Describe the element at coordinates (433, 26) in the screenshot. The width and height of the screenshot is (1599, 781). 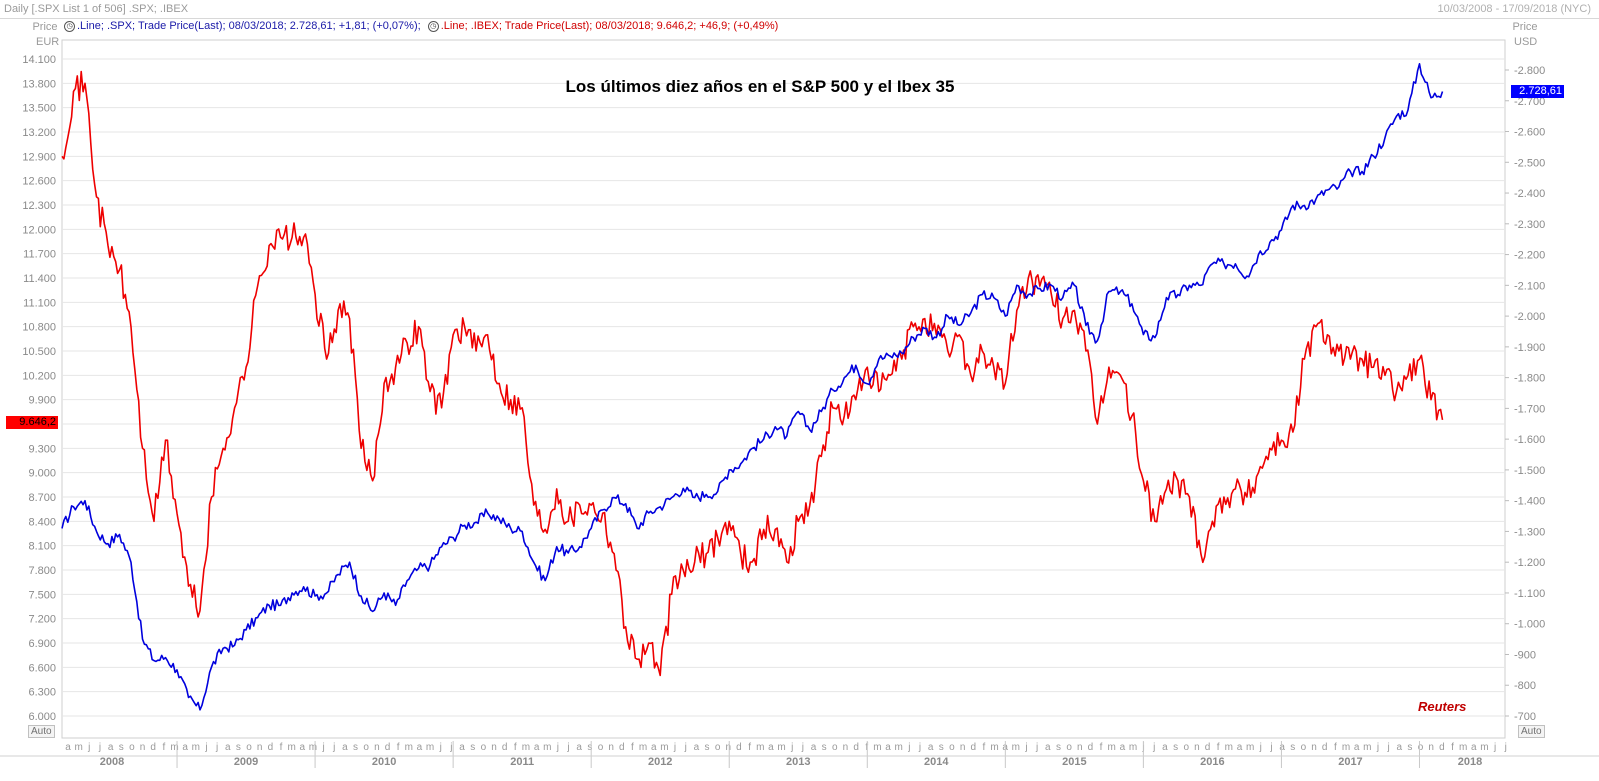
I see `clock-icon: ◷` at that location.